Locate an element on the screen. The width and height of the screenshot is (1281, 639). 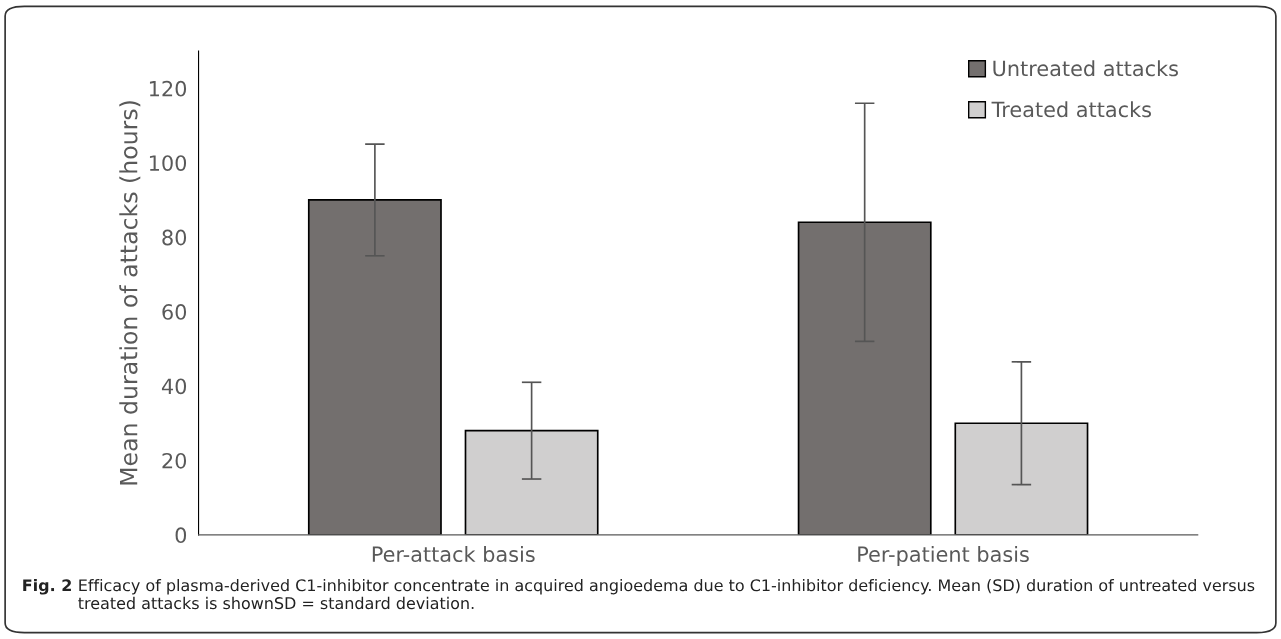
y-axis-title: Mean duration of attacks (hours) is located at coordinates (130, 293).